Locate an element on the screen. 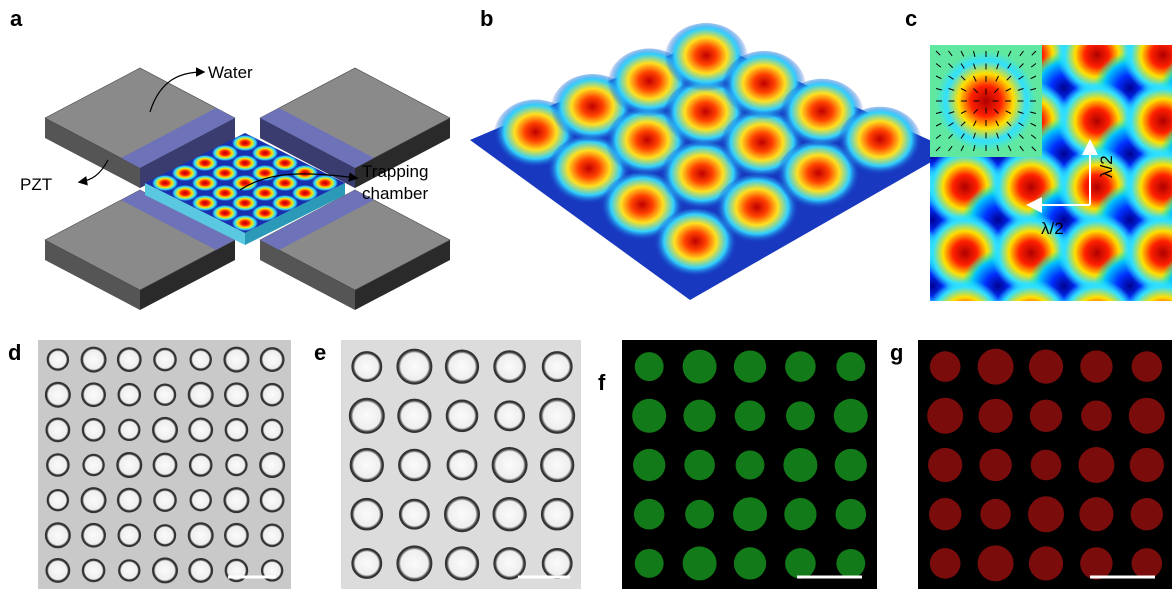 The image size is (1176, 589). panel-label: f is located at coordinates (602, 382).